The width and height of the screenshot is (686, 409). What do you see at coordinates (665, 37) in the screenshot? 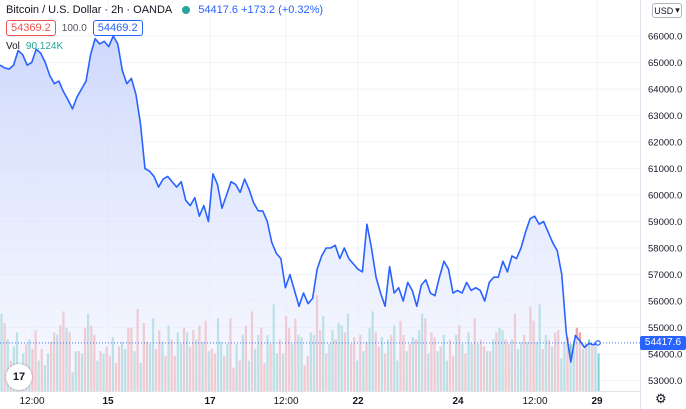
I see `y-tick-label: 66000.0` at bounding box center [665, 37].